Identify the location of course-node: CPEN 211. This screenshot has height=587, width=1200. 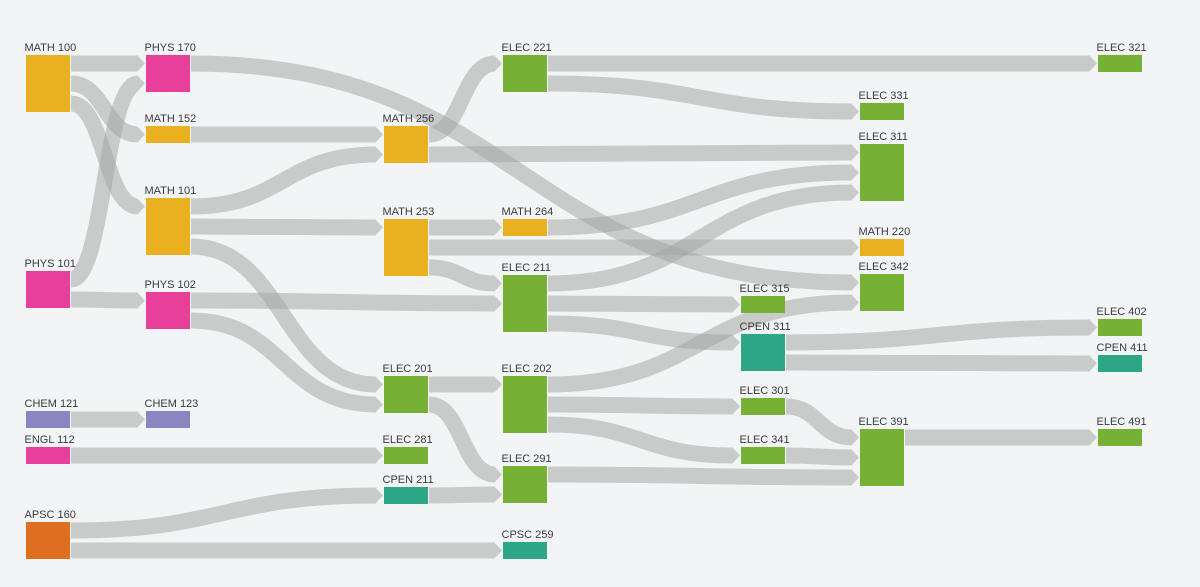
(408, 489).